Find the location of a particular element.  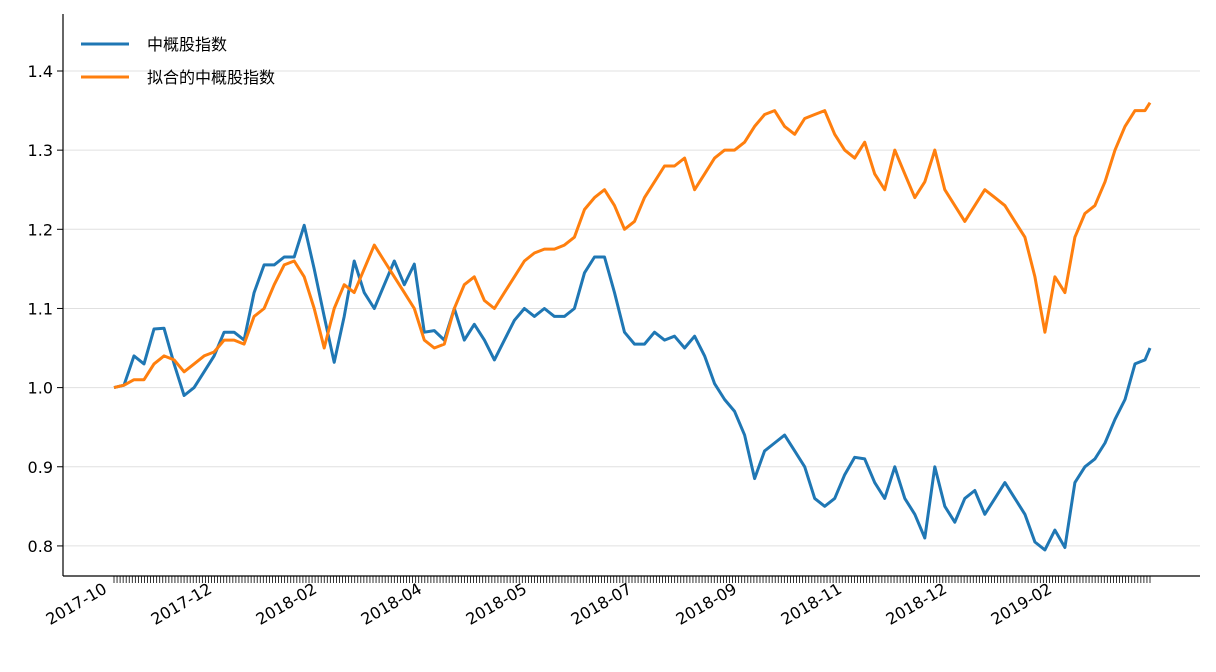

x-tick-label: 2018-11 is located at coordinates (811, 604).